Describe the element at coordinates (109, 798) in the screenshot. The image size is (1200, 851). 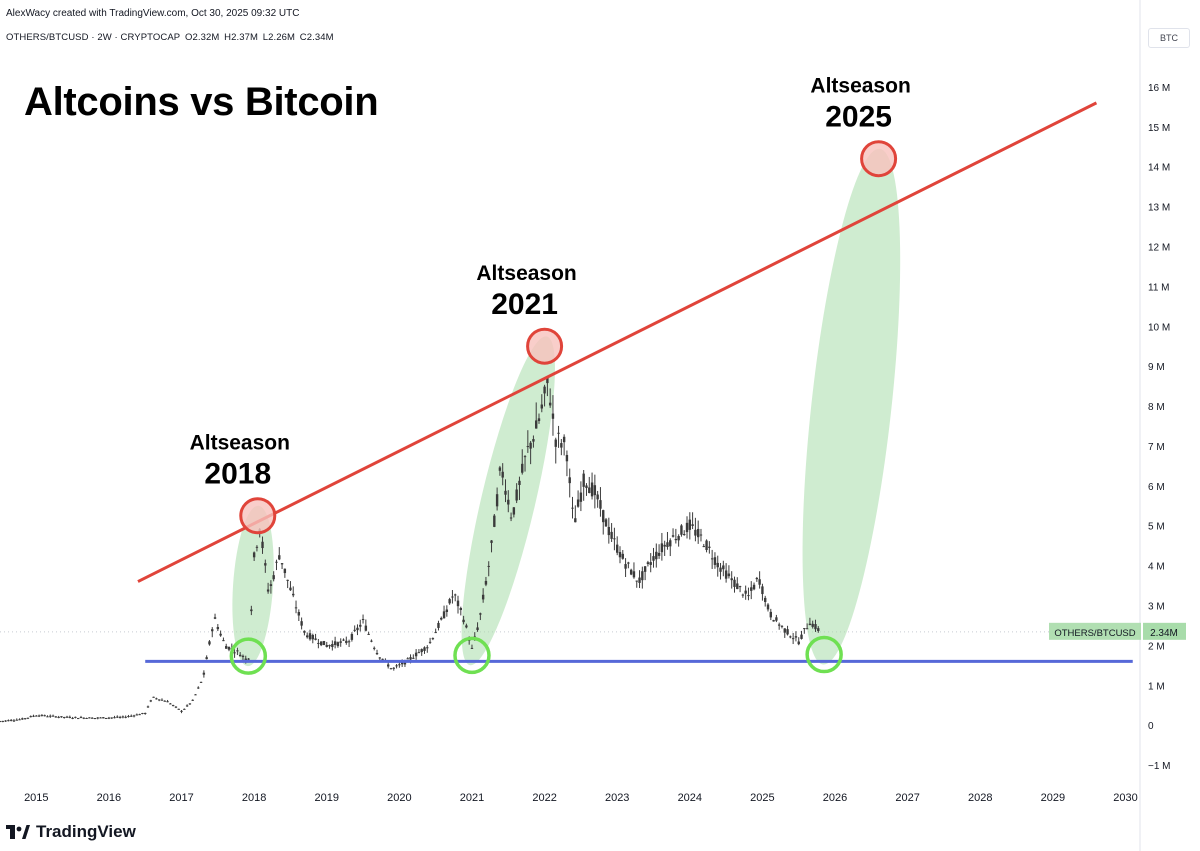
I see `x-tick-label: 2016` at that location.